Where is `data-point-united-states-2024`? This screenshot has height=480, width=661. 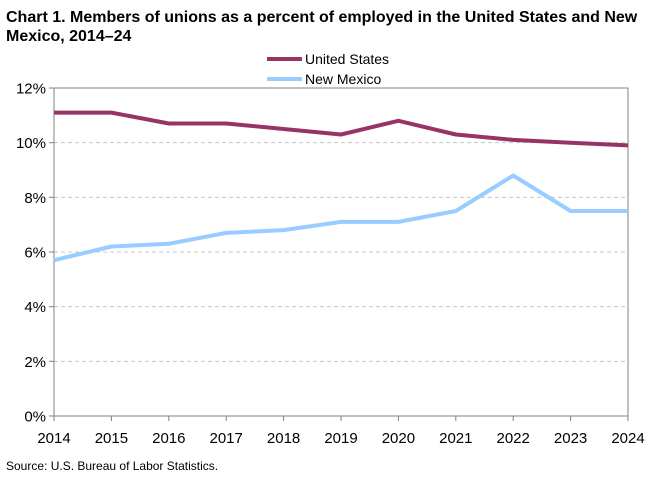 data-point-united-states-2024 is located at coordinates (628, 145).